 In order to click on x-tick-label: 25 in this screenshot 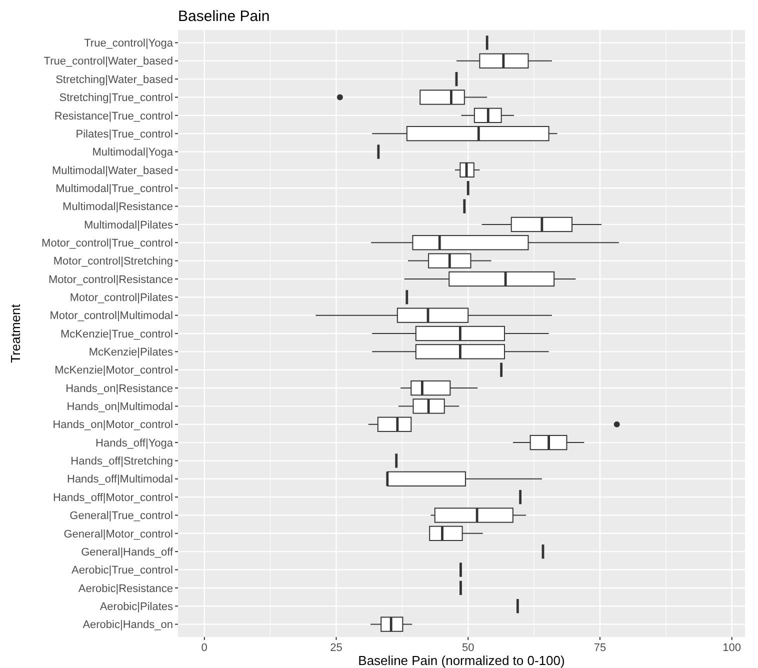, I will do `click(336, 648)`.